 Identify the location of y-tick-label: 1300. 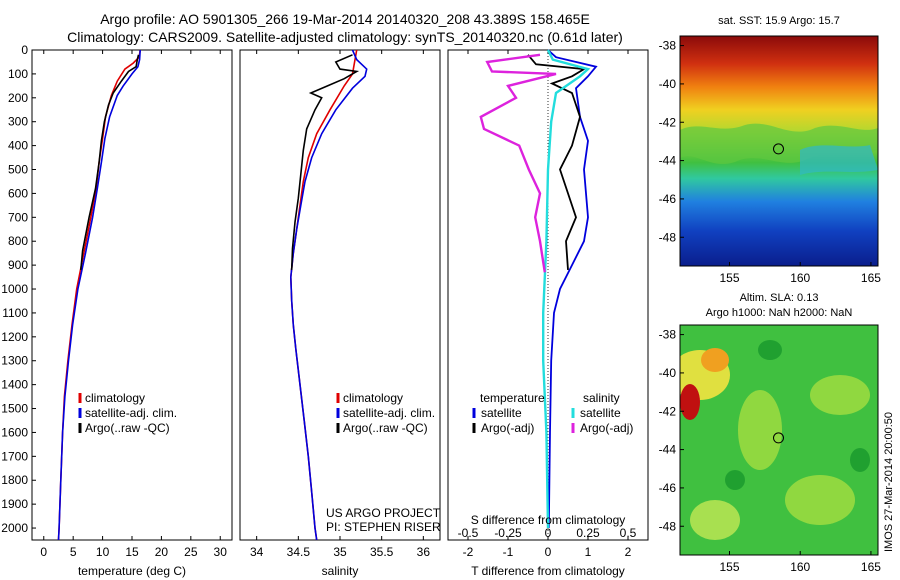
(14, 361).